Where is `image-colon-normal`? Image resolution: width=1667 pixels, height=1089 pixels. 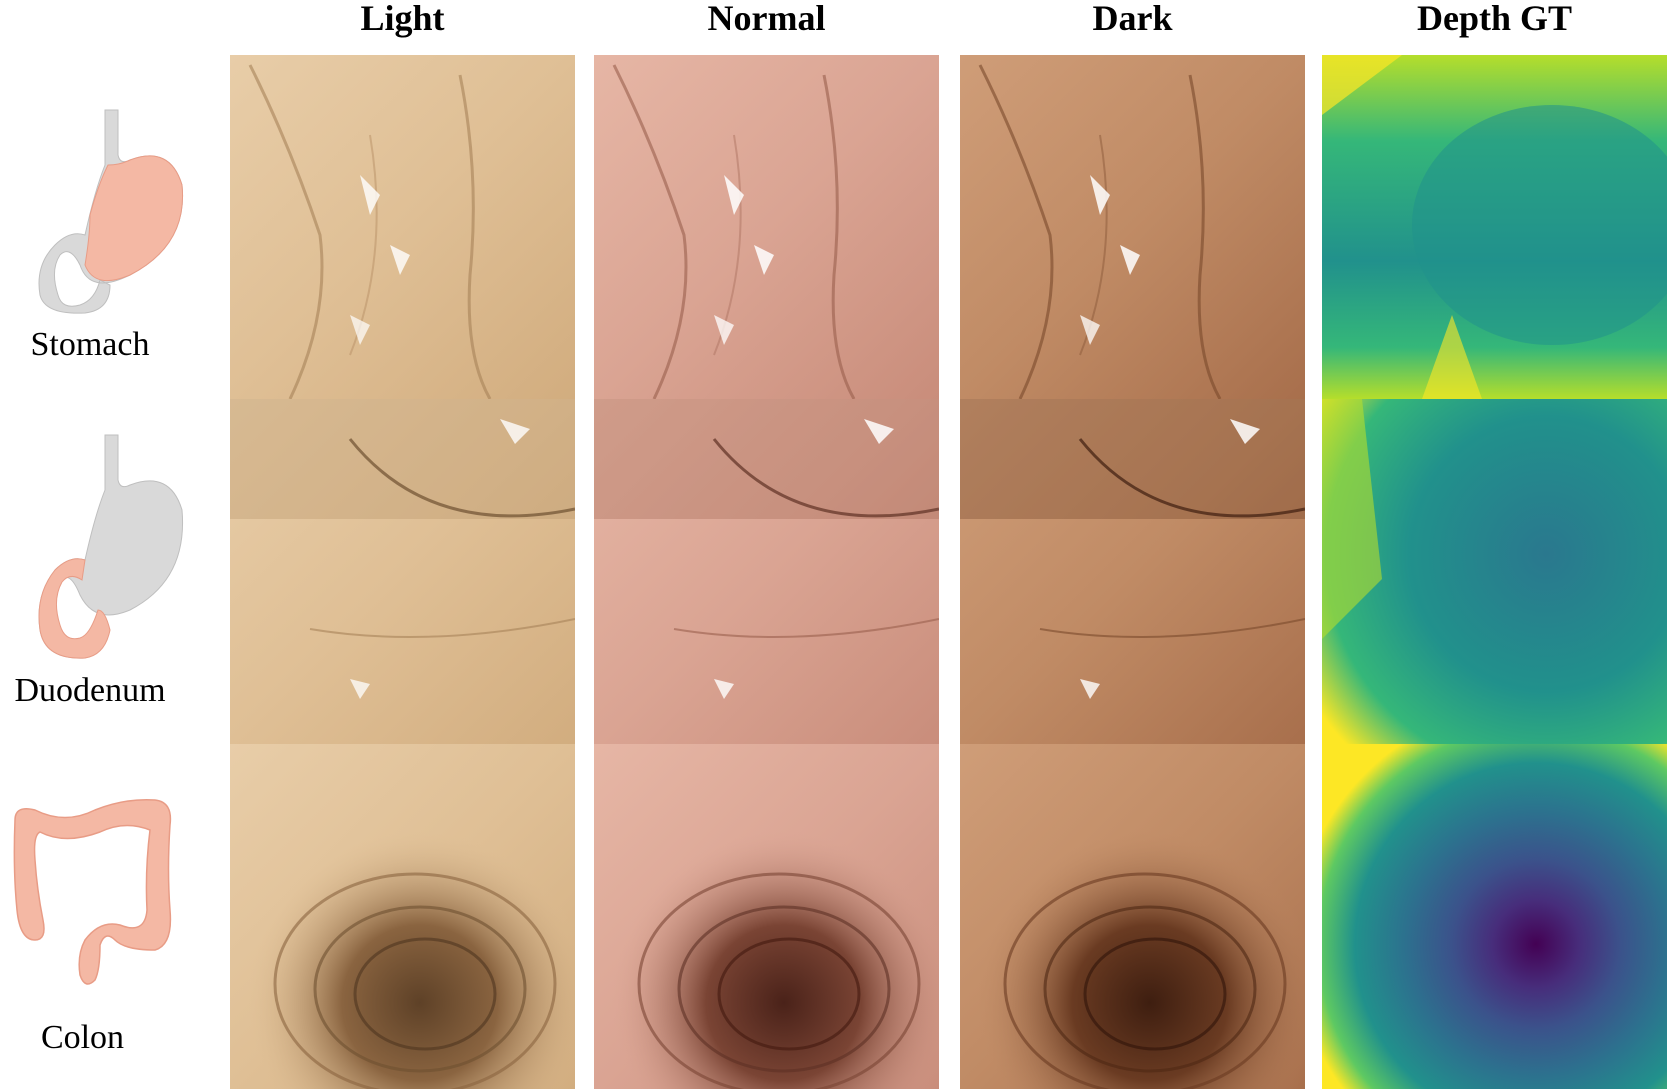
image-colon-normal is located at coordinates (766, 916).